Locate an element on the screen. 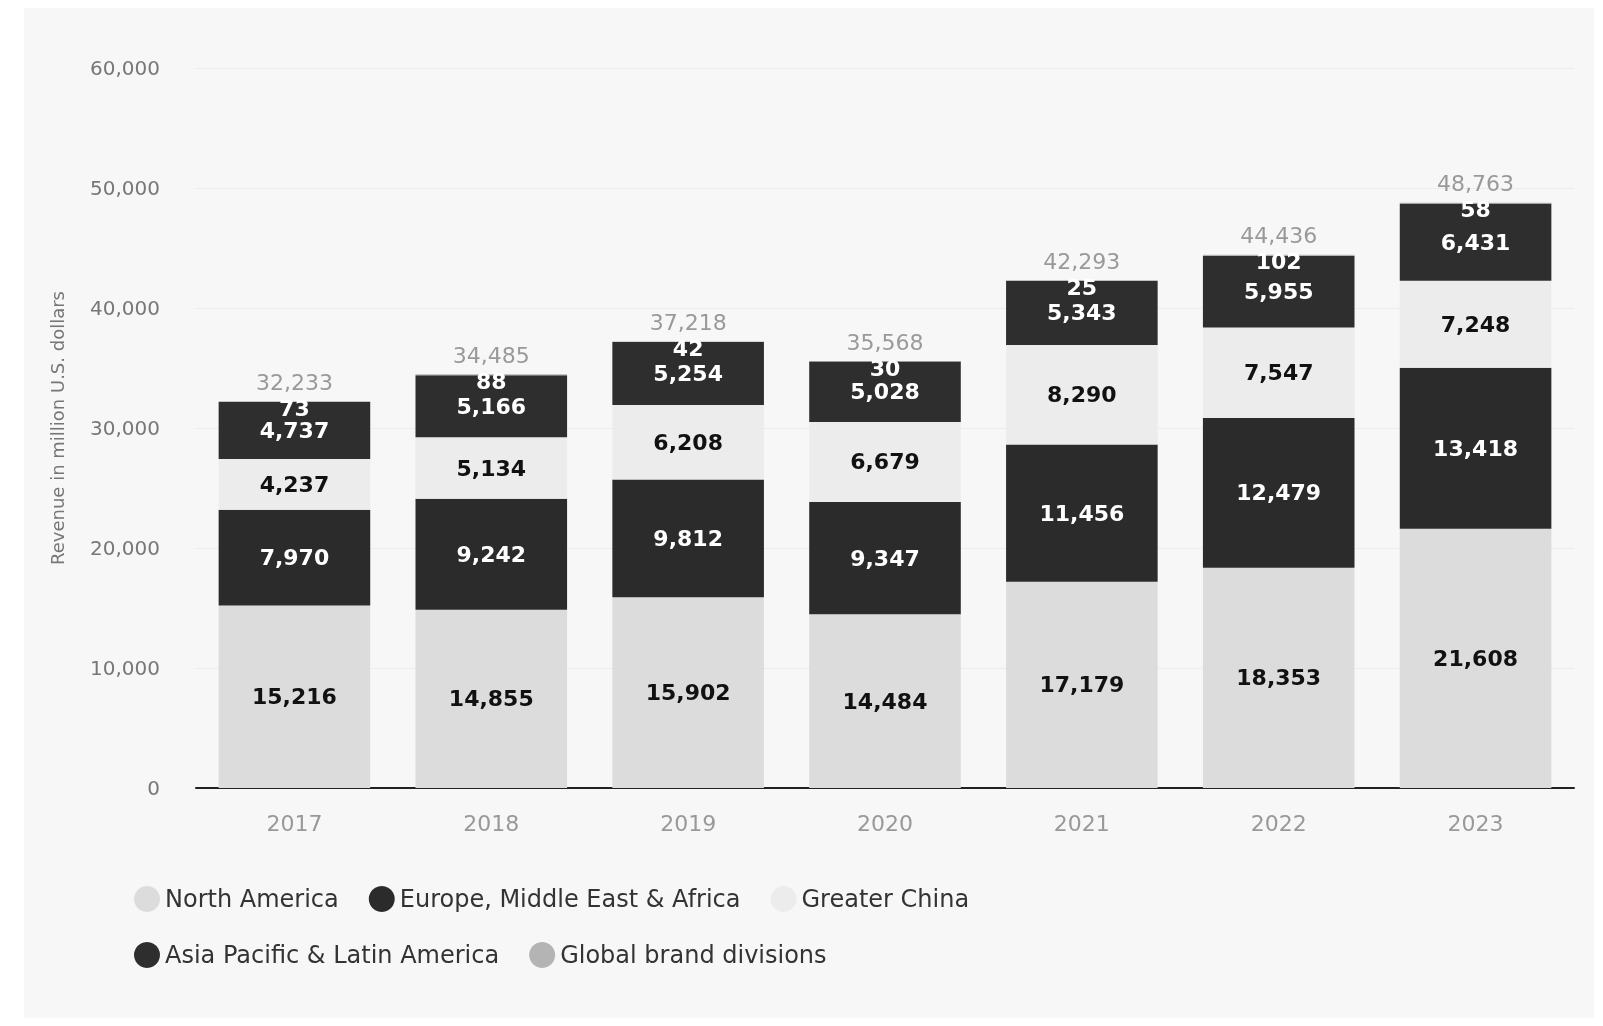 The height and width of the screenshot is (1026, 1603). data-label: 5,343 is located at coordinates (1082, 313).